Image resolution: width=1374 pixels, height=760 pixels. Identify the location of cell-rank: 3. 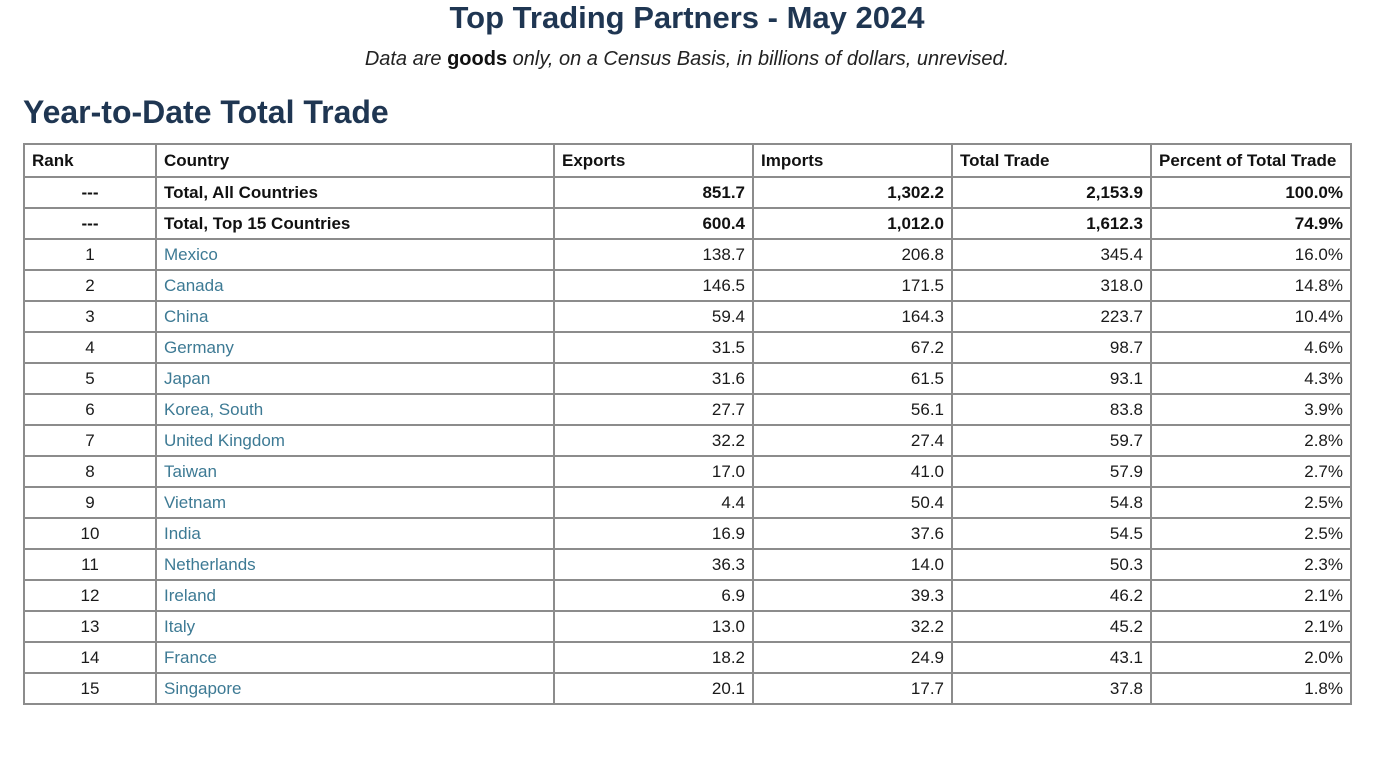
(90, 316).